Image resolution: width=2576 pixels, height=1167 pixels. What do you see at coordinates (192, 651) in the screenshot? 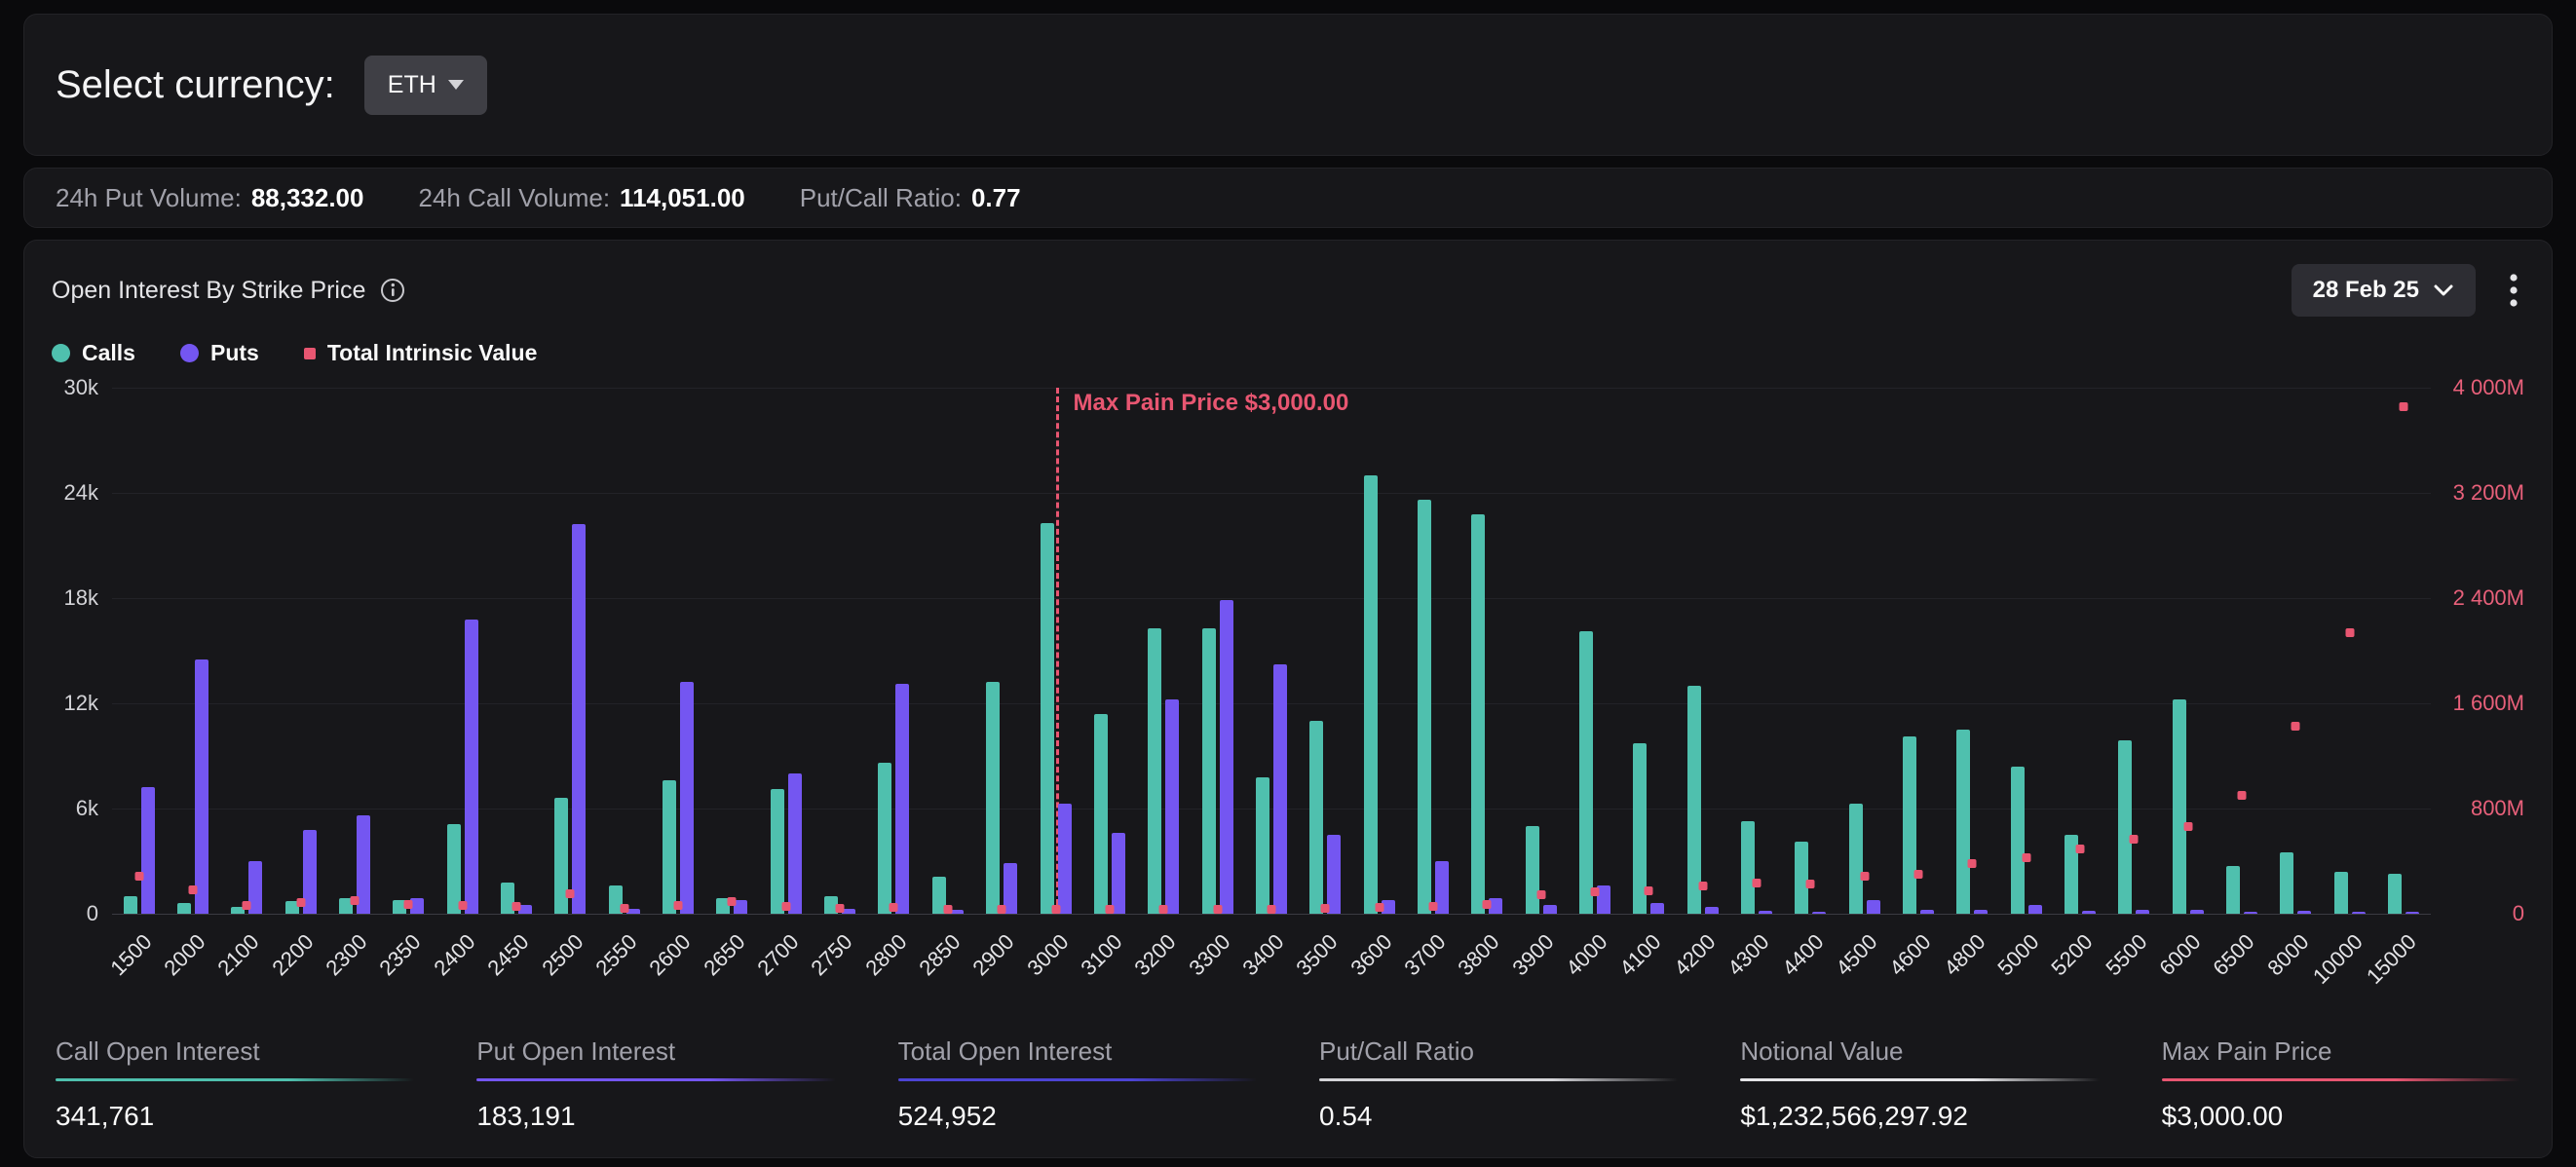
I see `bar-group-2000` at bounding box center [192, 651].